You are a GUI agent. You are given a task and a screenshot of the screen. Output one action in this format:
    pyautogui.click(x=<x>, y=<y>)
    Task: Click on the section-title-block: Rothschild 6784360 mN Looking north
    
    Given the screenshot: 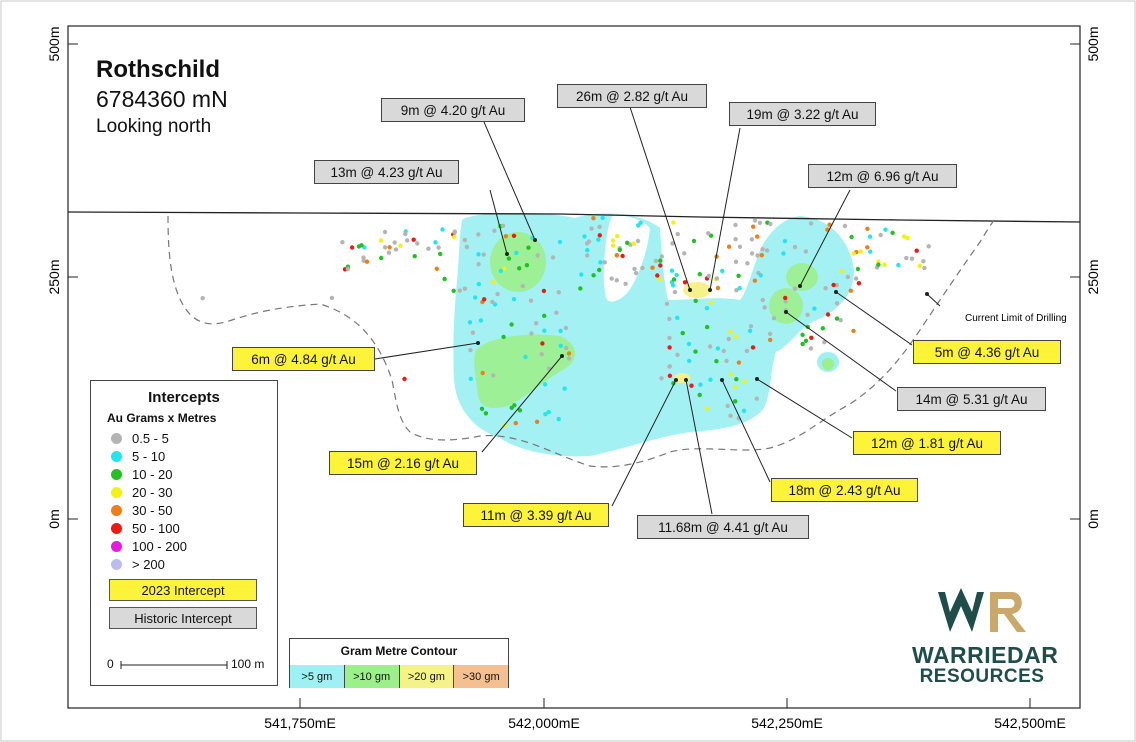 What is the action you would take?
    pyautogui.click(x=162, y=96)
    